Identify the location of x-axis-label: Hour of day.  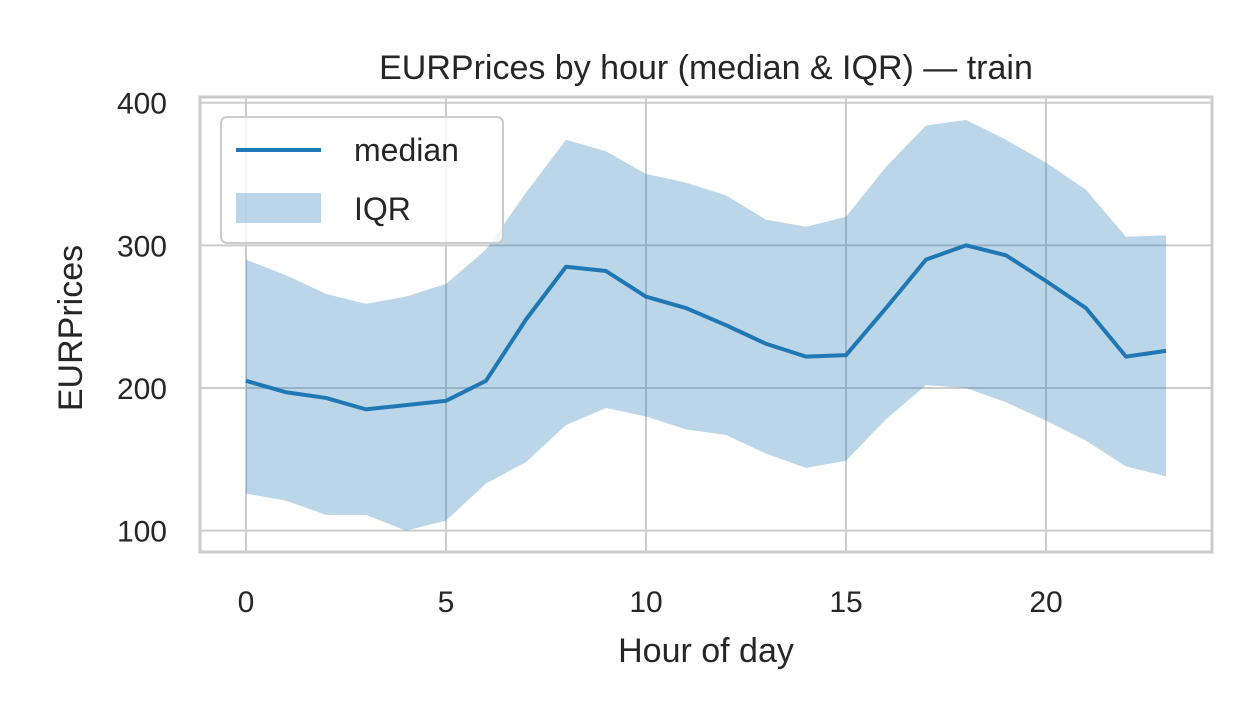
(706, 651).